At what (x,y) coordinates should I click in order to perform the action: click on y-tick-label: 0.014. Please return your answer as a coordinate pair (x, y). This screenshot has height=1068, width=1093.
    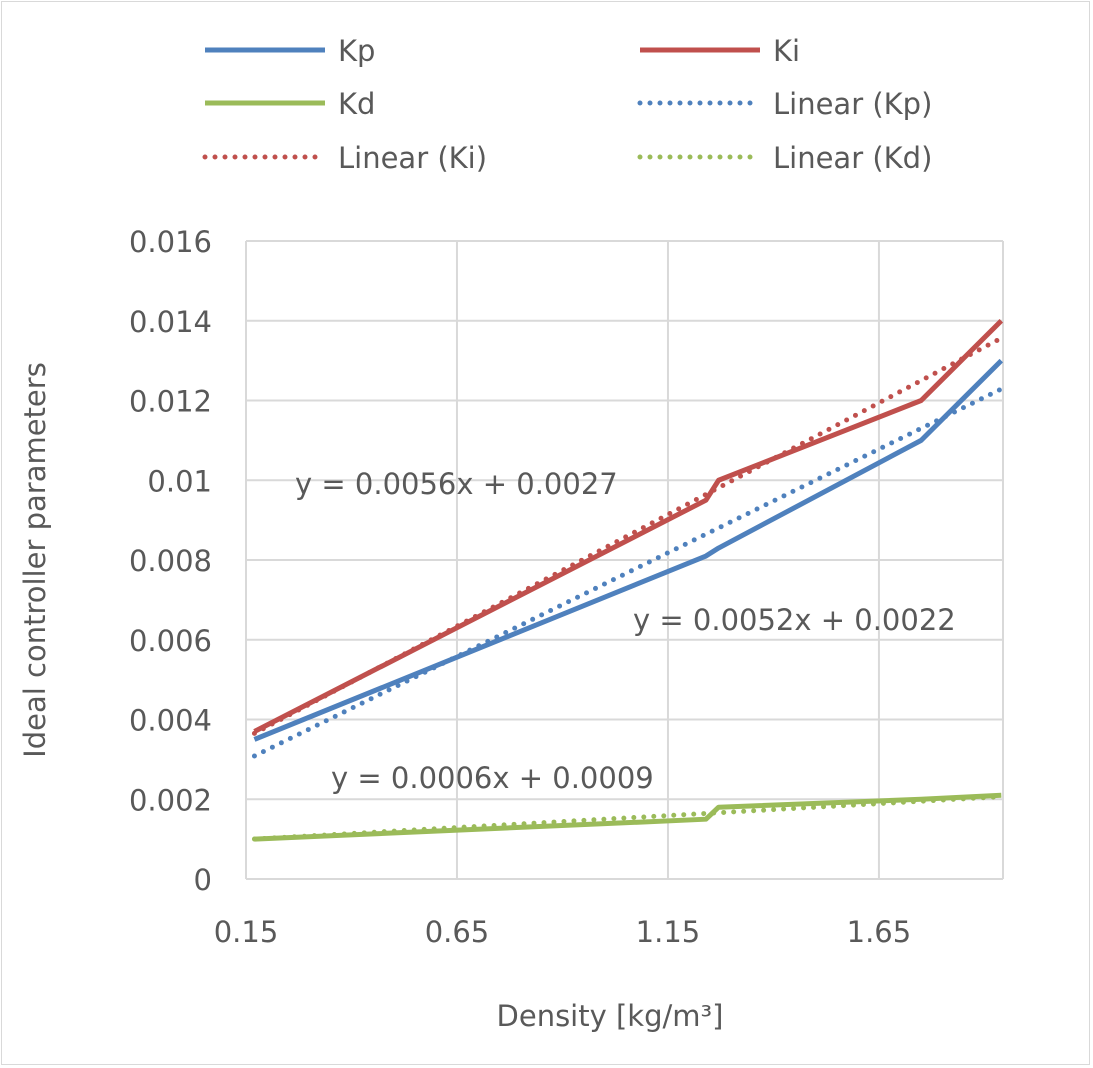
    Looking at the image, I should click on (170, 322).